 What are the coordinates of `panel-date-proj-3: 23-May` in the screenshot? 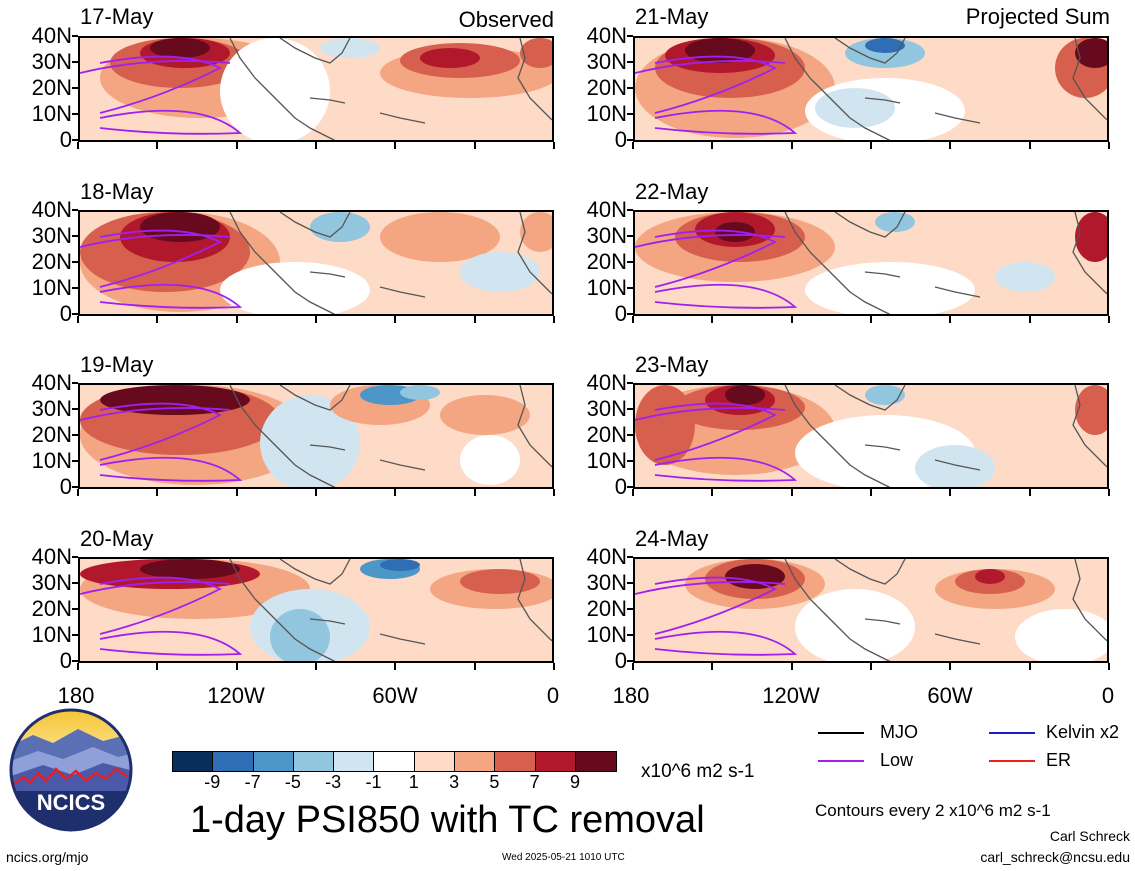 It's located at (672, 364).